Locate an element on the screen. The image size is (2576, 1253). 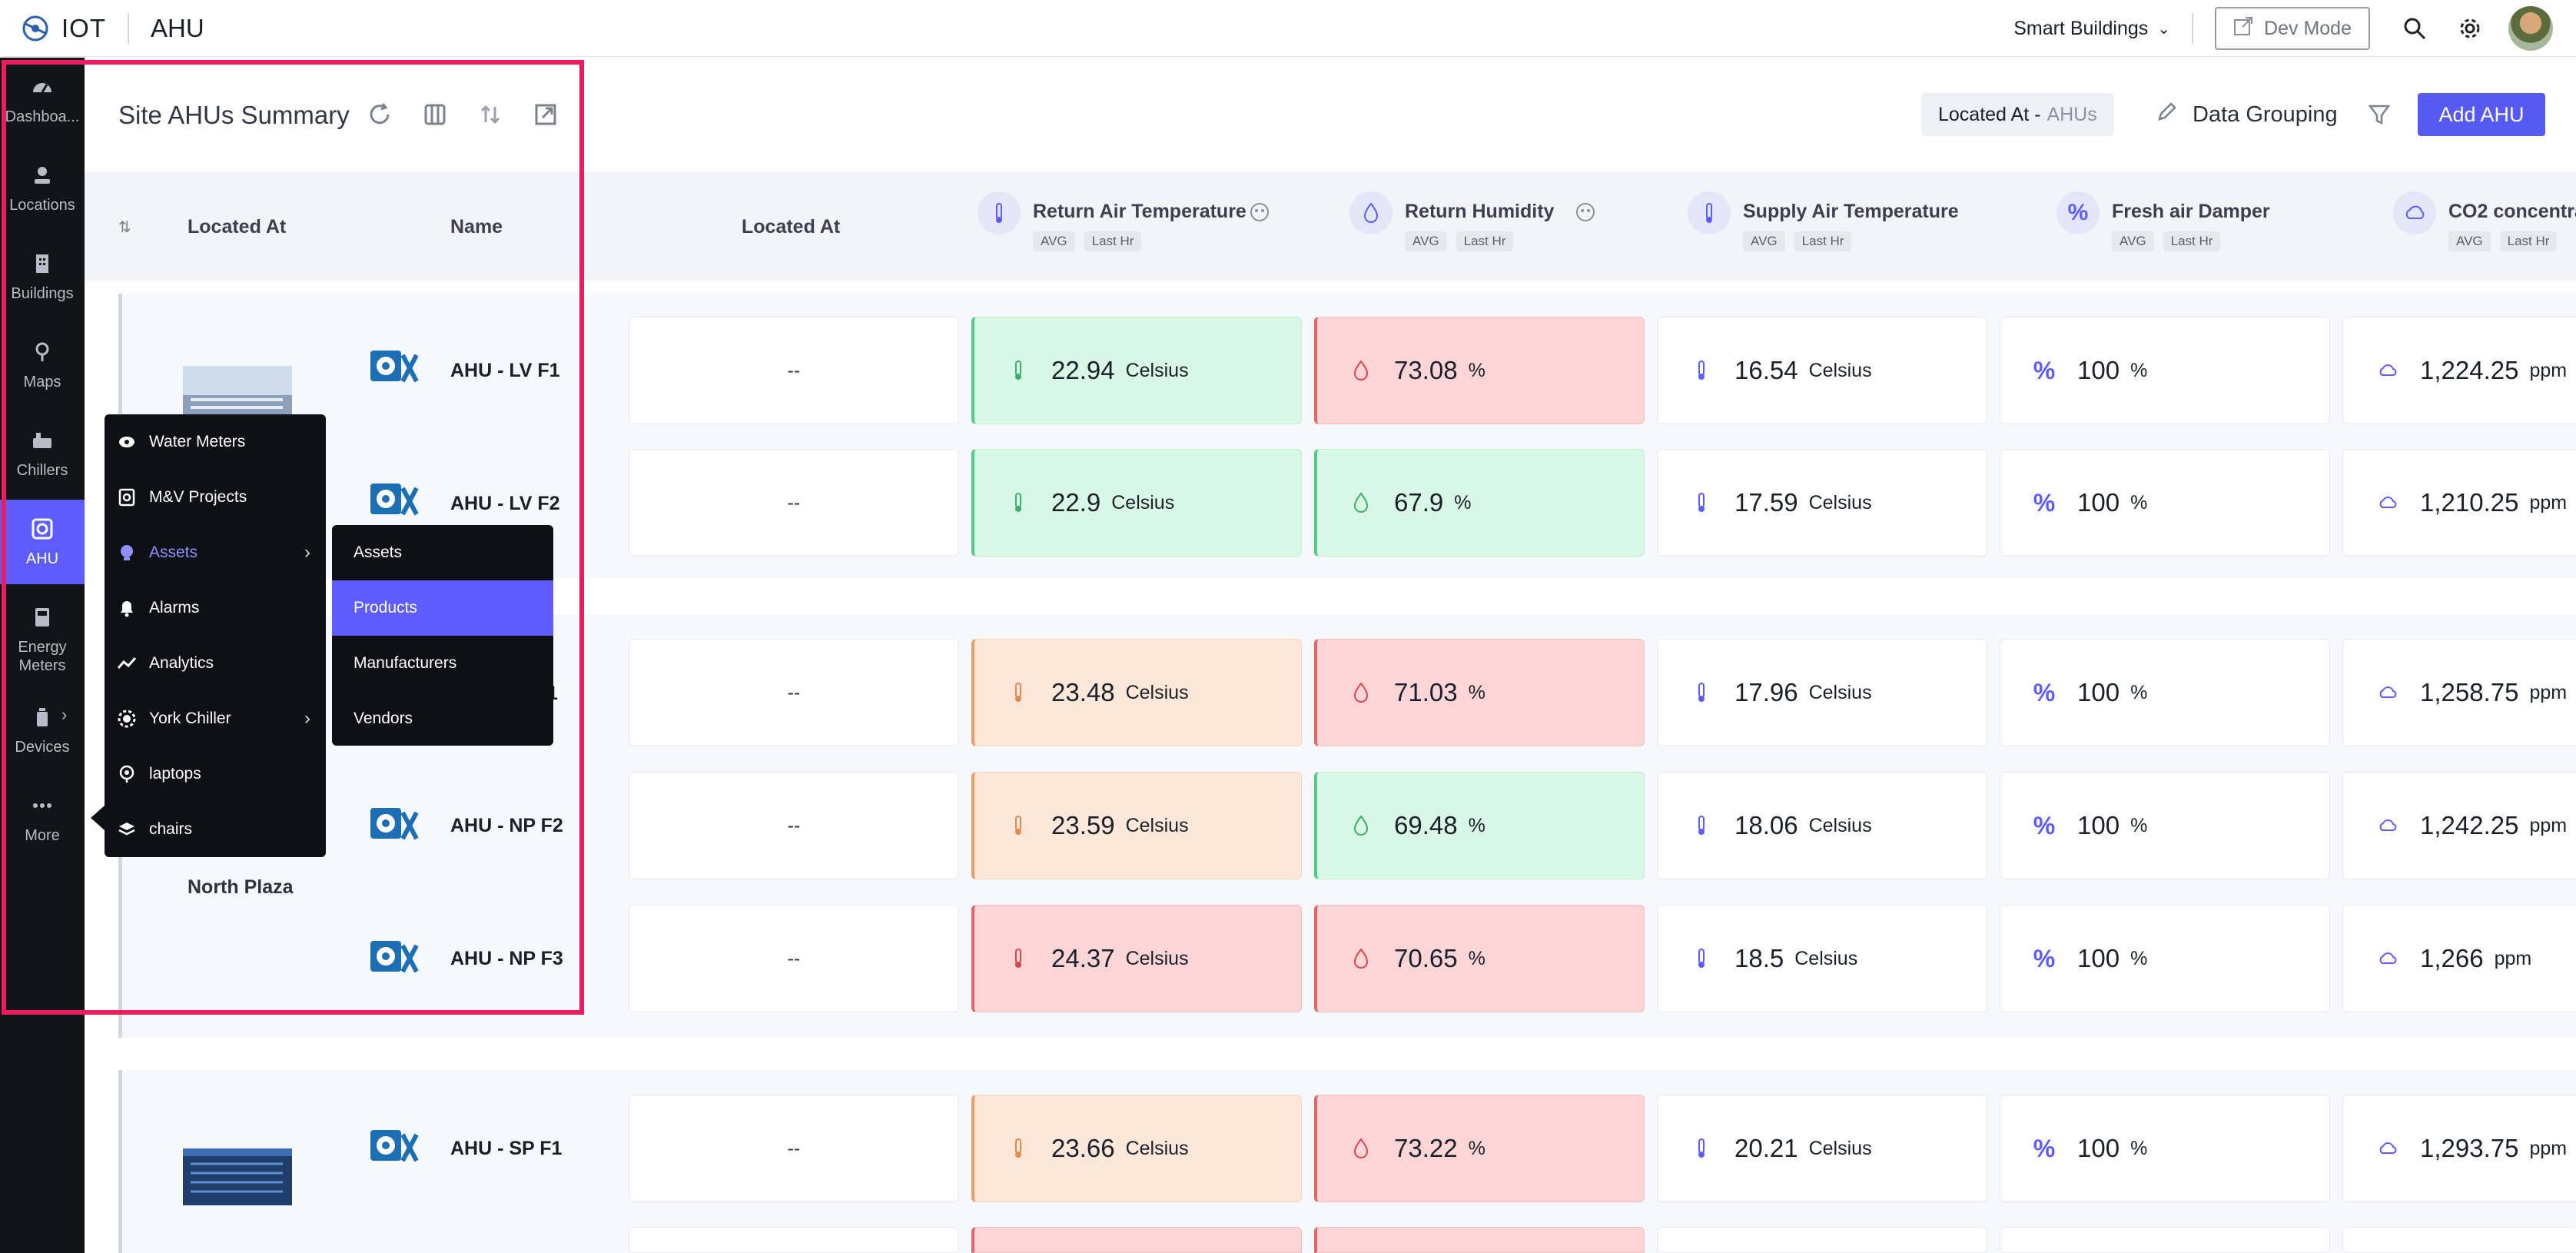
column-header-co2-concentration: CO2 concentra AVG Last Hr is located at coordinates (2484, 226).